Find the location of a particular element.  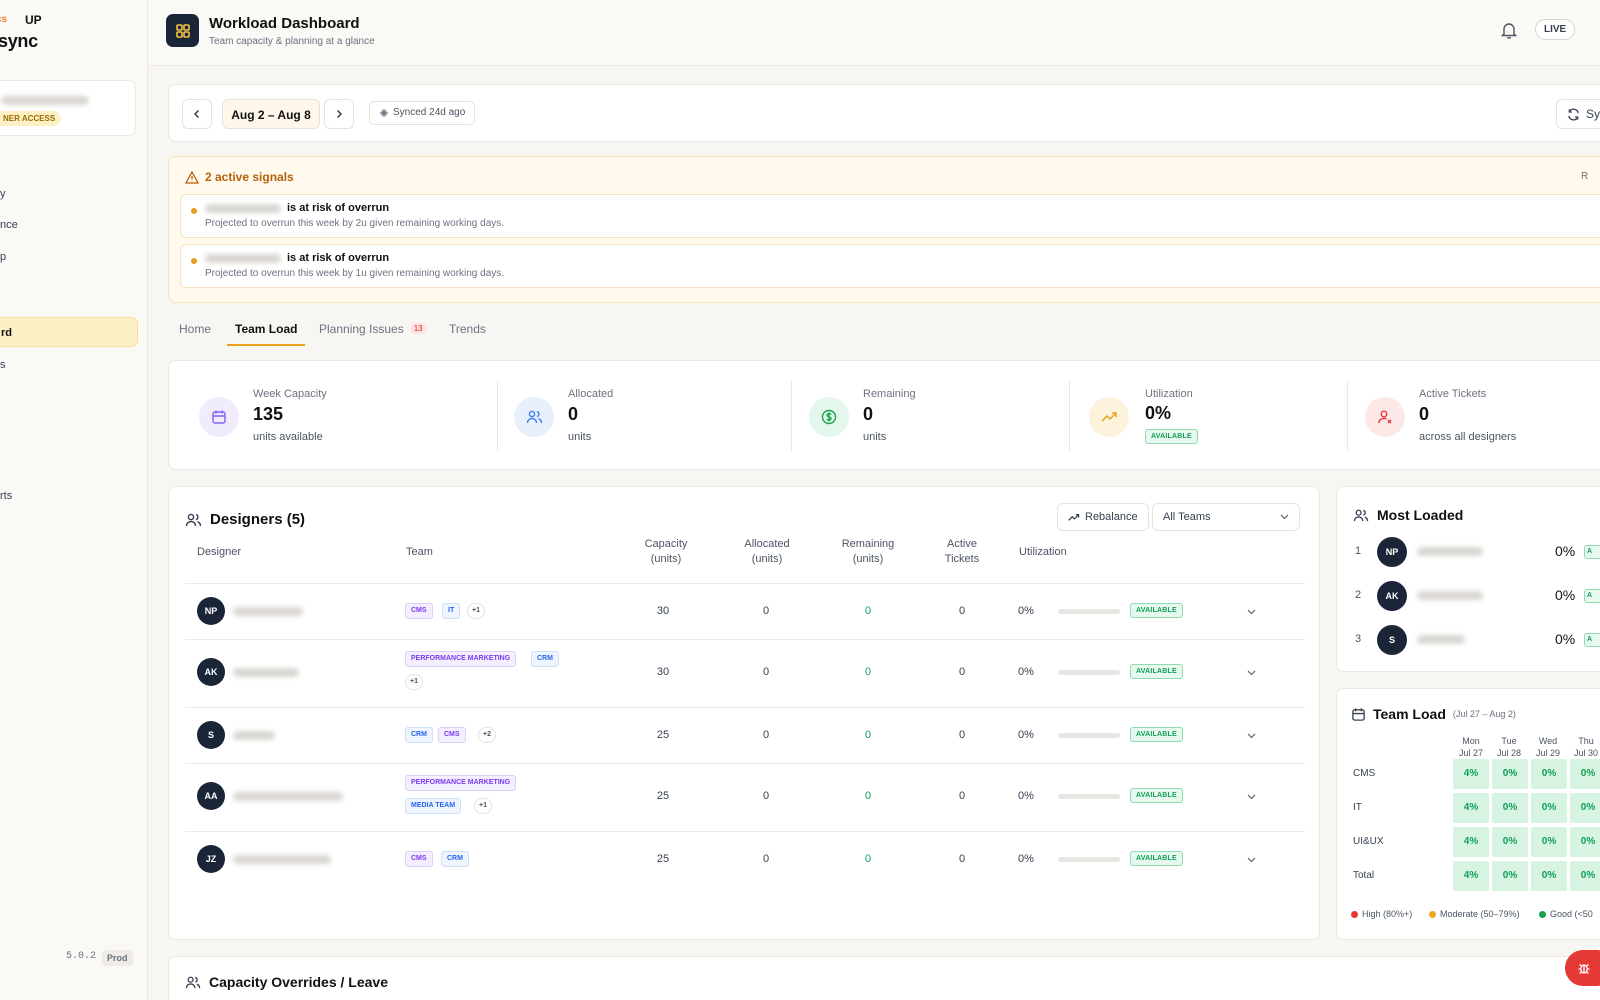

sidebar-item-5: s is located at coordinates (3, 365).